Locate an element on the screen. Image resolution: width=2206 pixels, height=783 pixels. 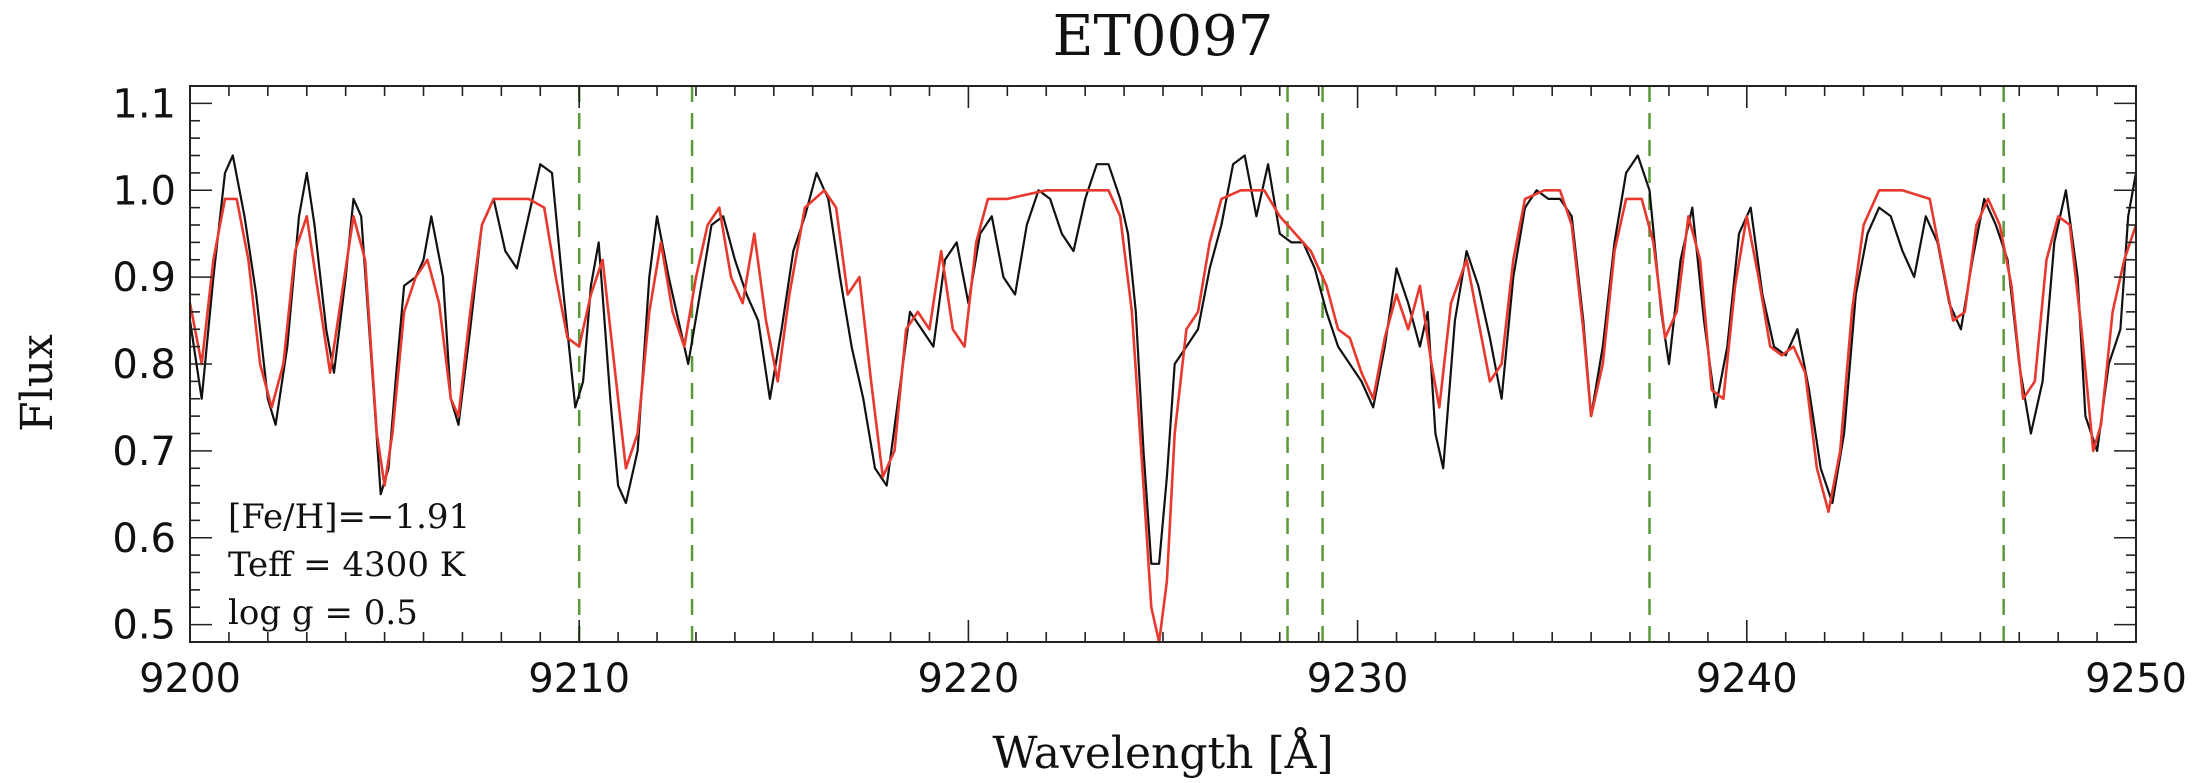
x-tick-label: 9200 is located at coordinates (190, 679).